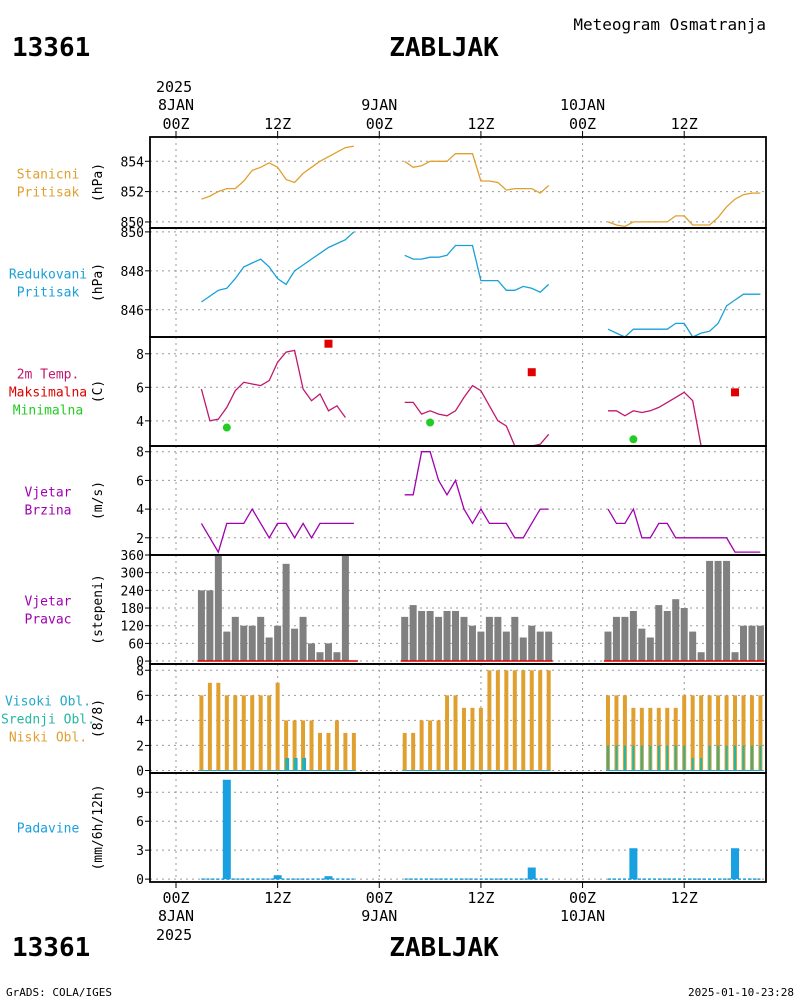 The height and width of the screenshot is (1000, 800). Describe the element at coordinates (444, 948) in the screenshot. I see `station-name-bottom: ZABLJAK` at that location.